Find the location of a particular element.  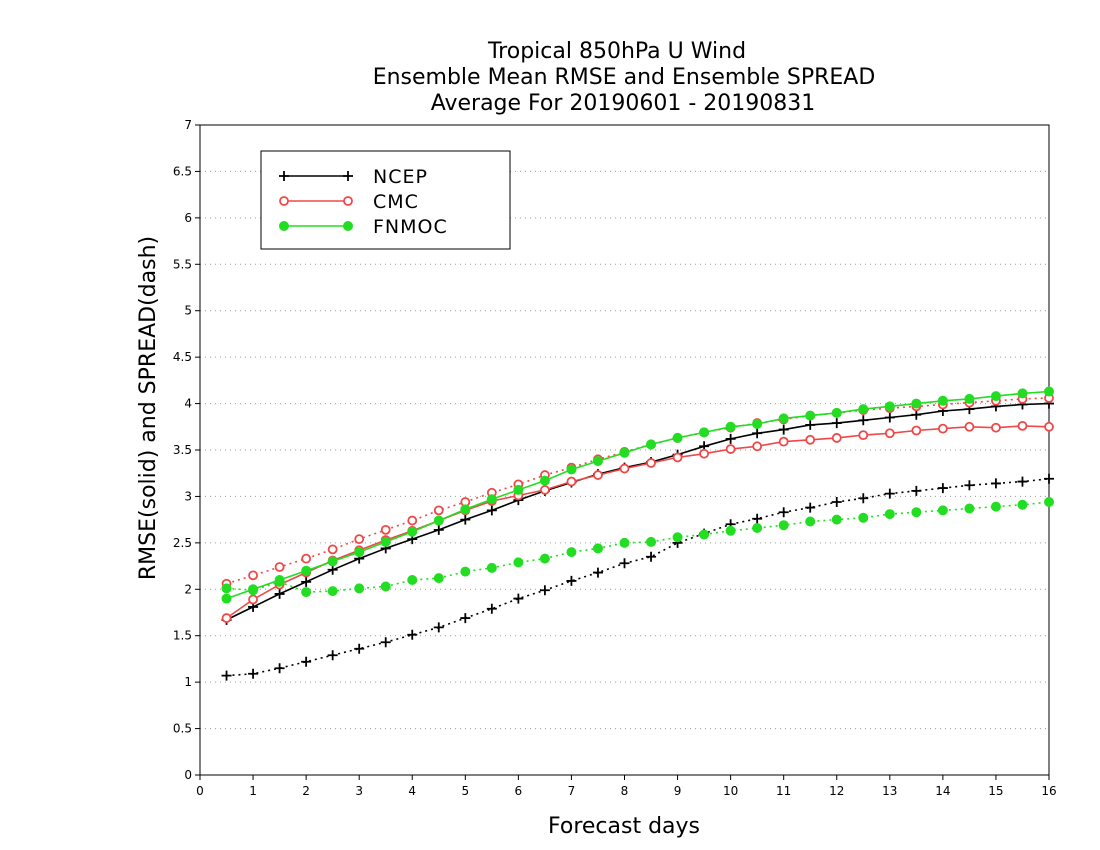

x-tick-label: 9 is located at coordinates (678, 791).